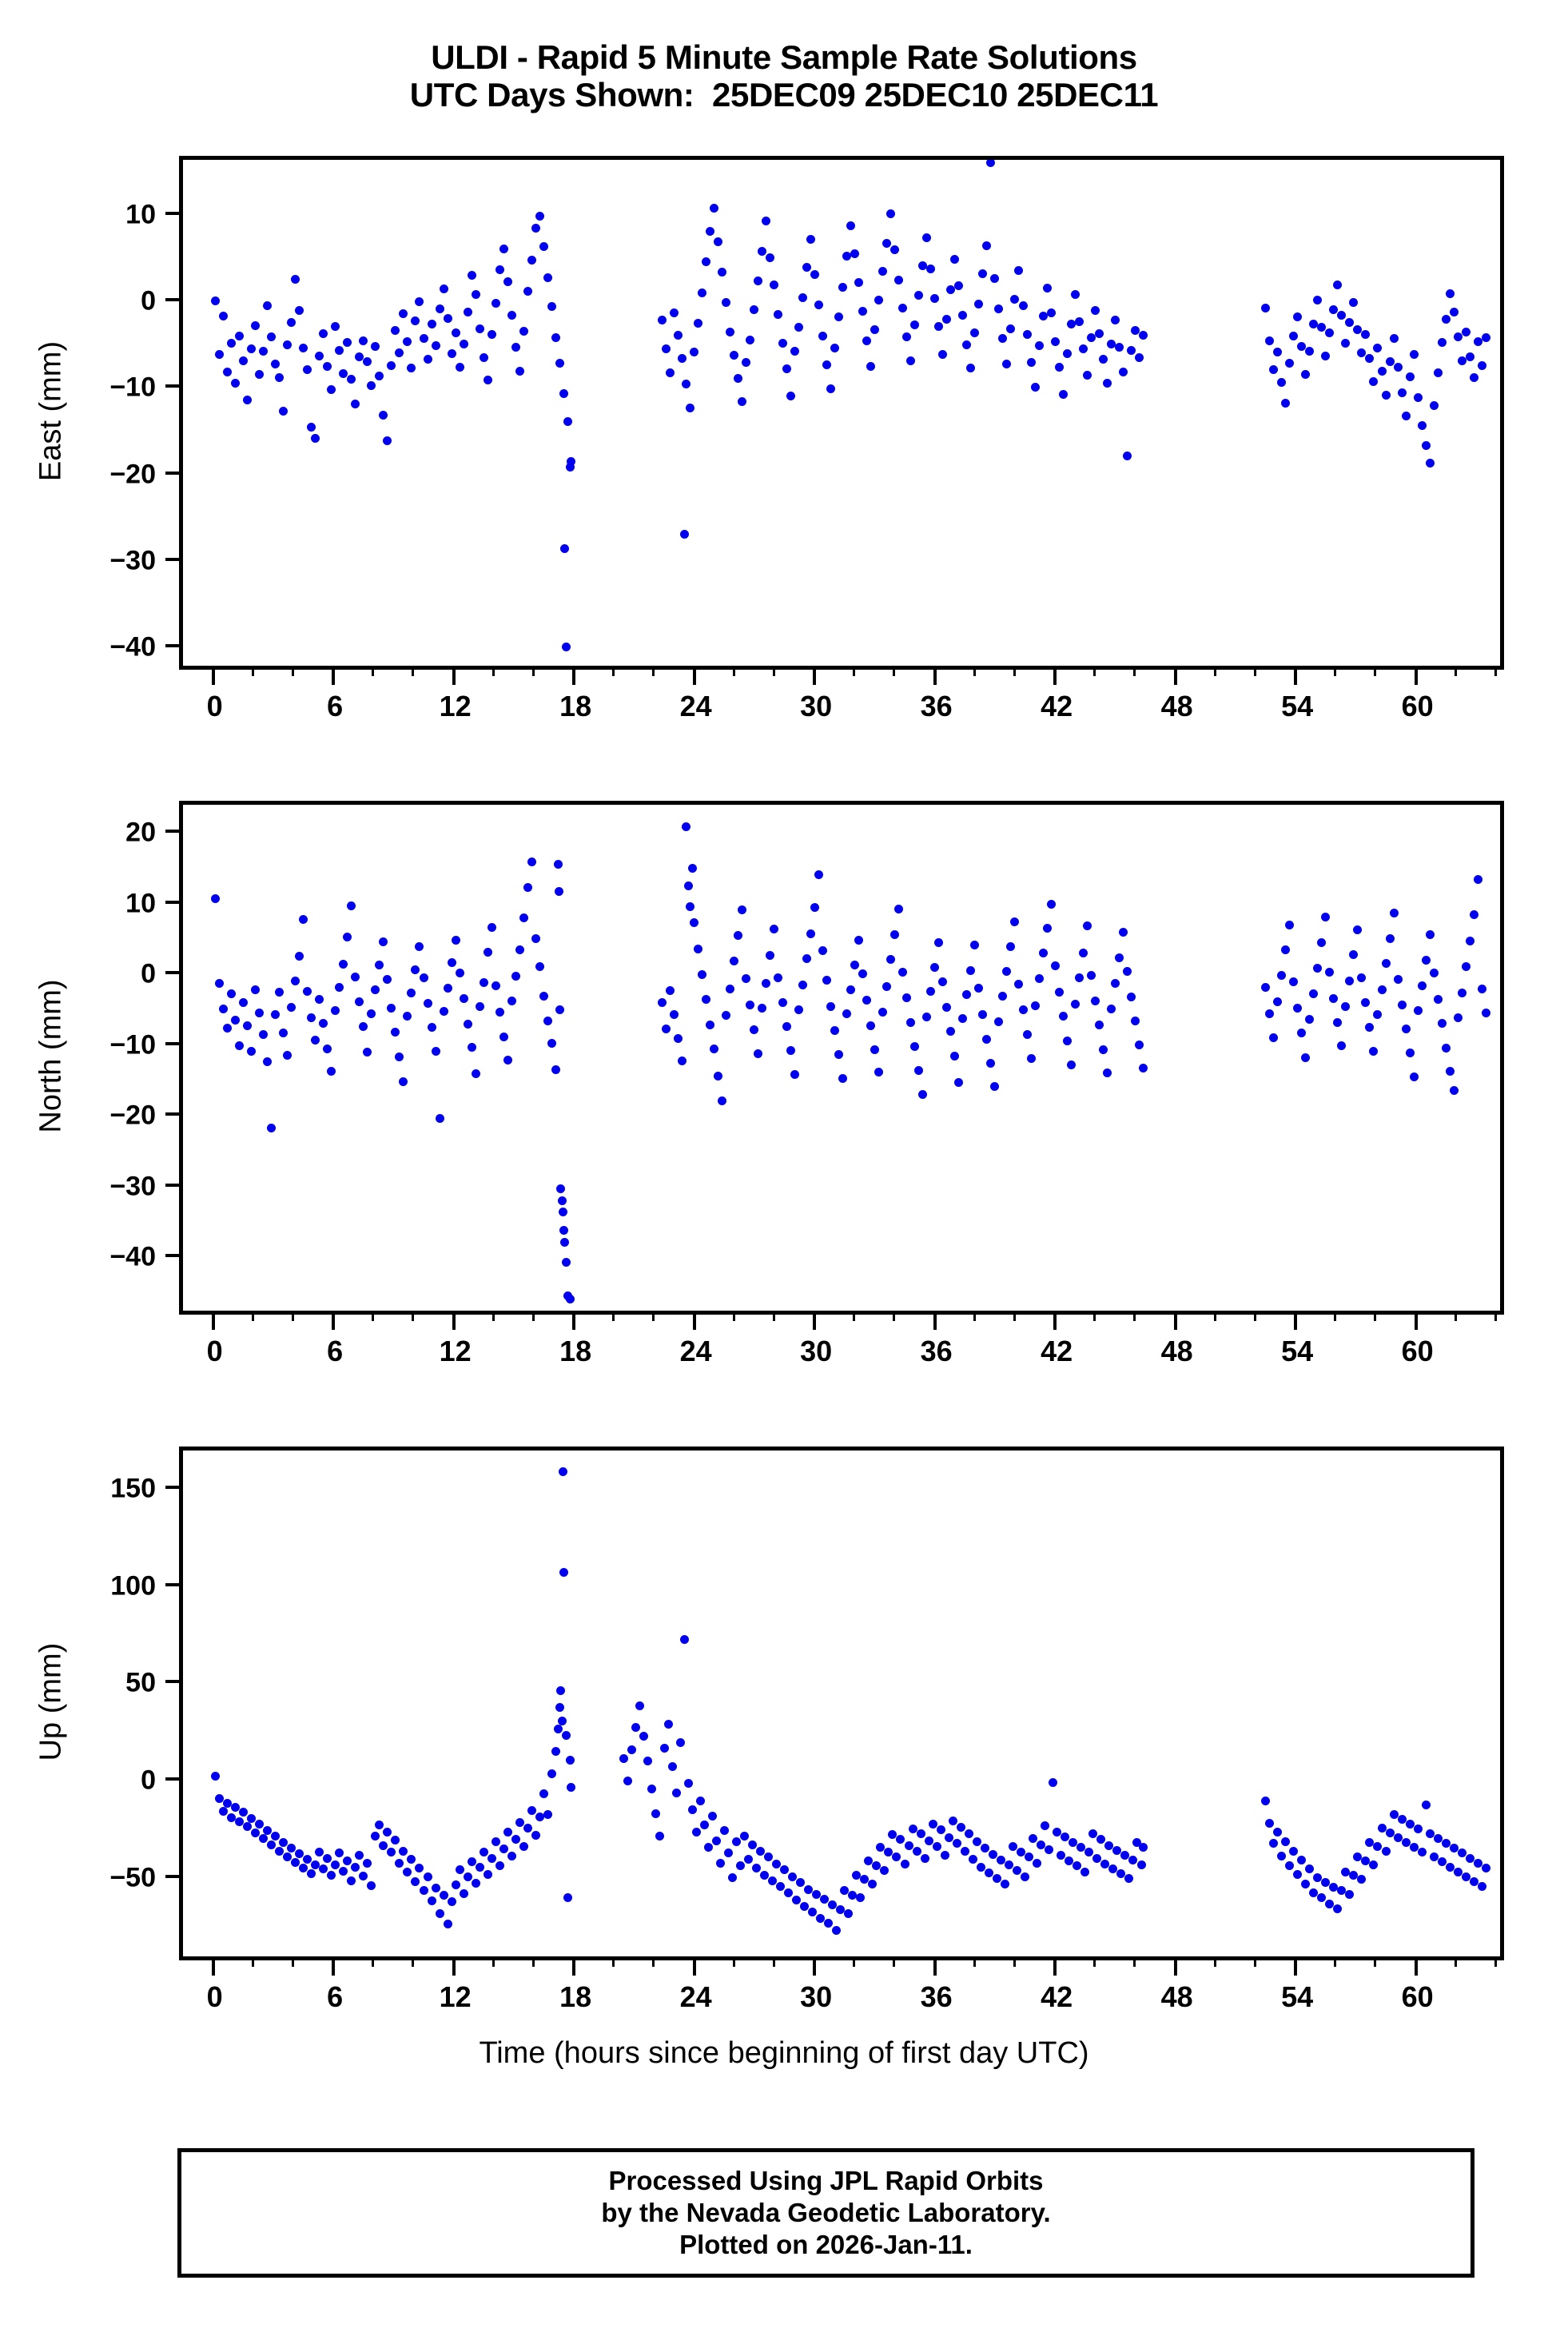  I want to click on y-axis-tick: 50, so click(154, 1683).